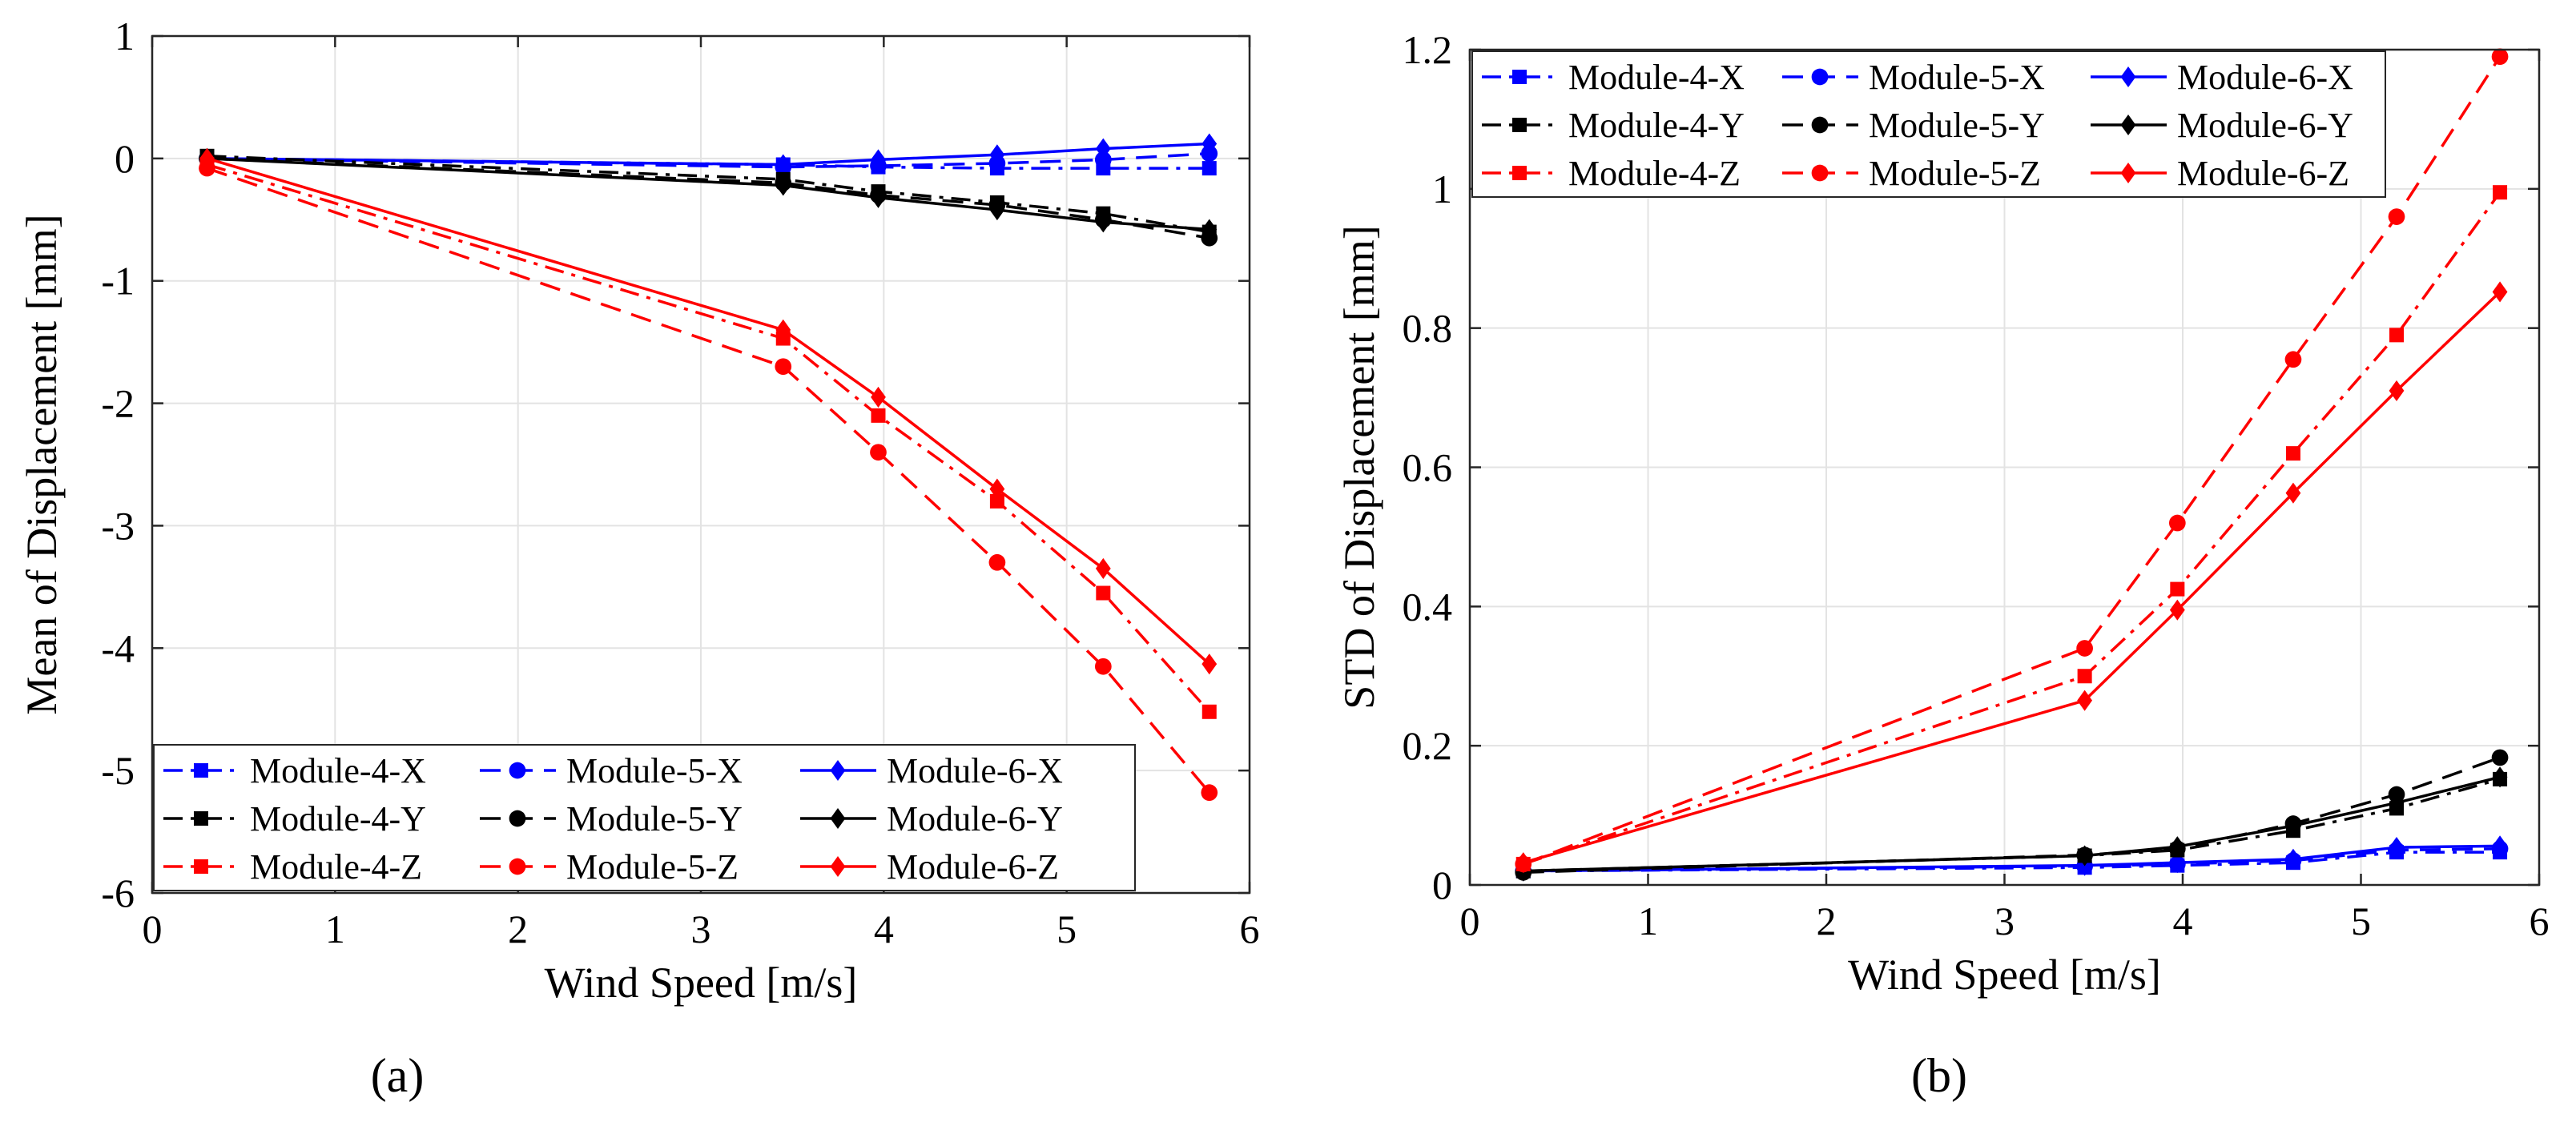 The image size is (2576, 1122). I want to click on legend-entry: Module-6-Y, so click(2222, 126).